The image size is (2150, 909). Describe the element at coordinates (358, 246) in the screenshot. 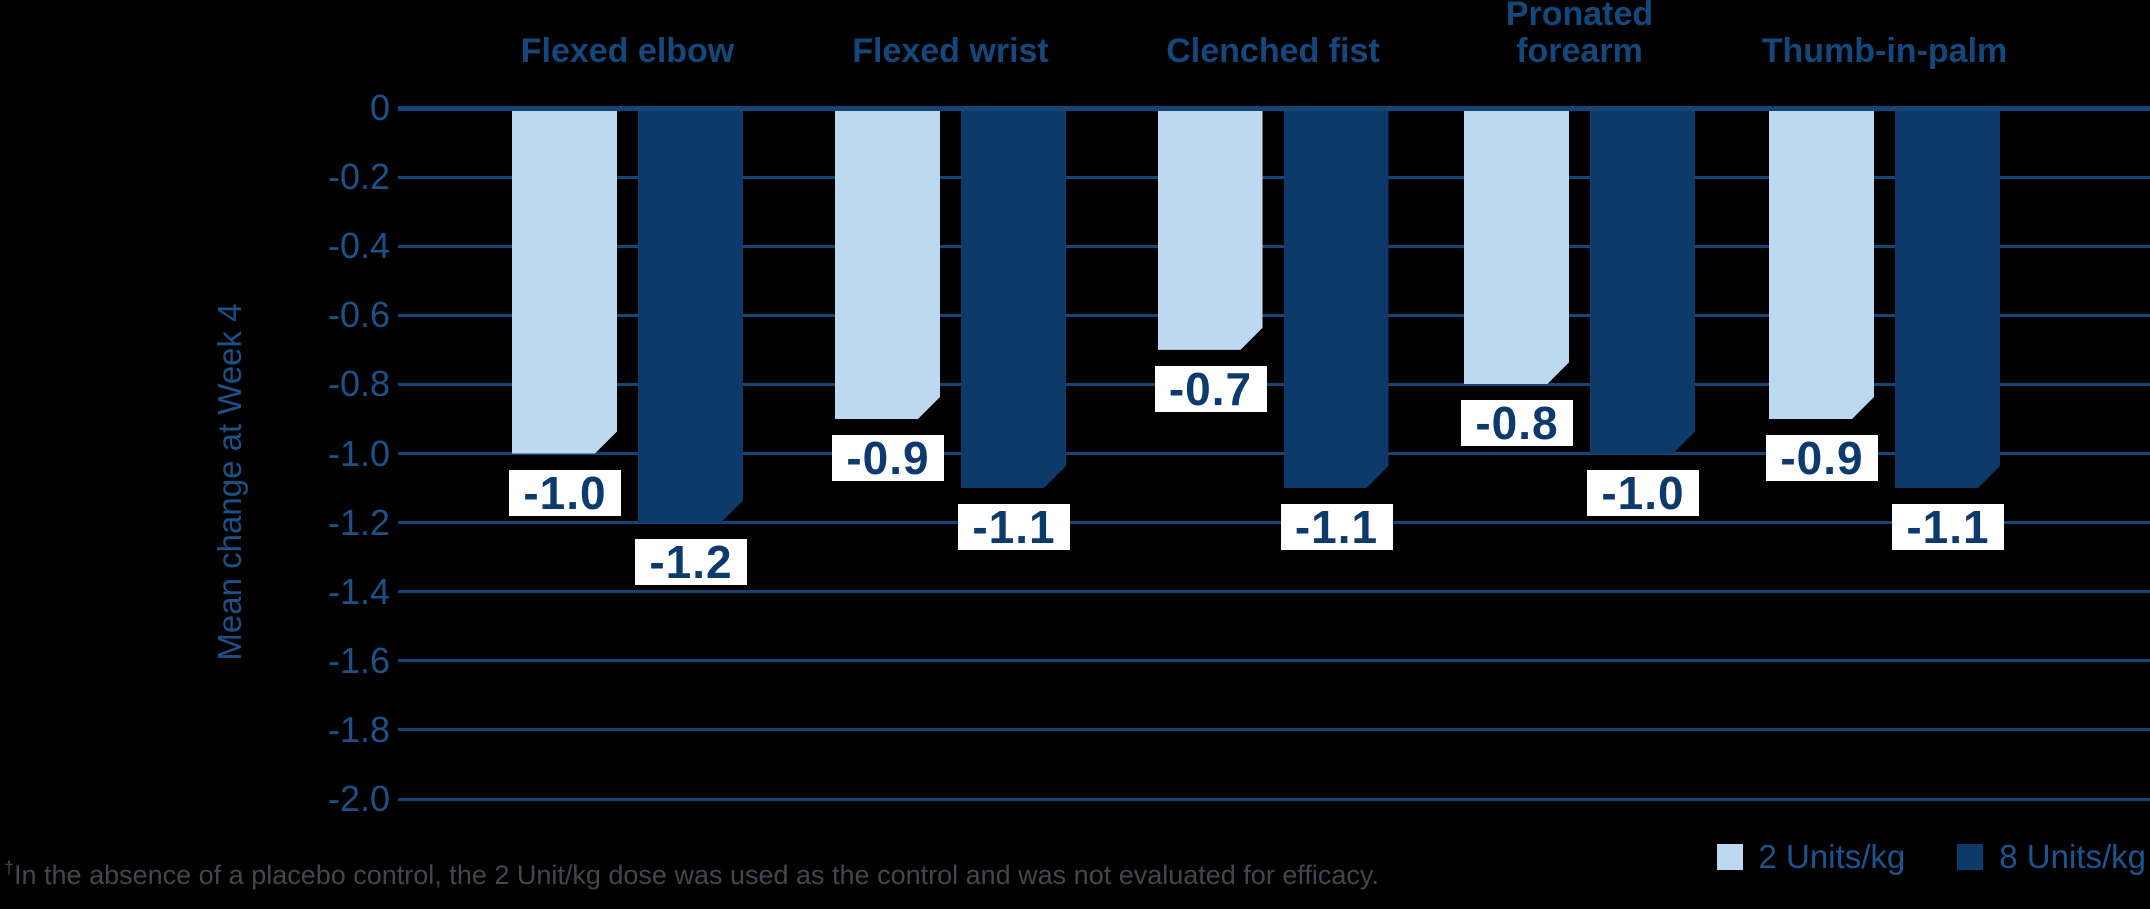

I see `y-tick-label: -0.4` at that location.